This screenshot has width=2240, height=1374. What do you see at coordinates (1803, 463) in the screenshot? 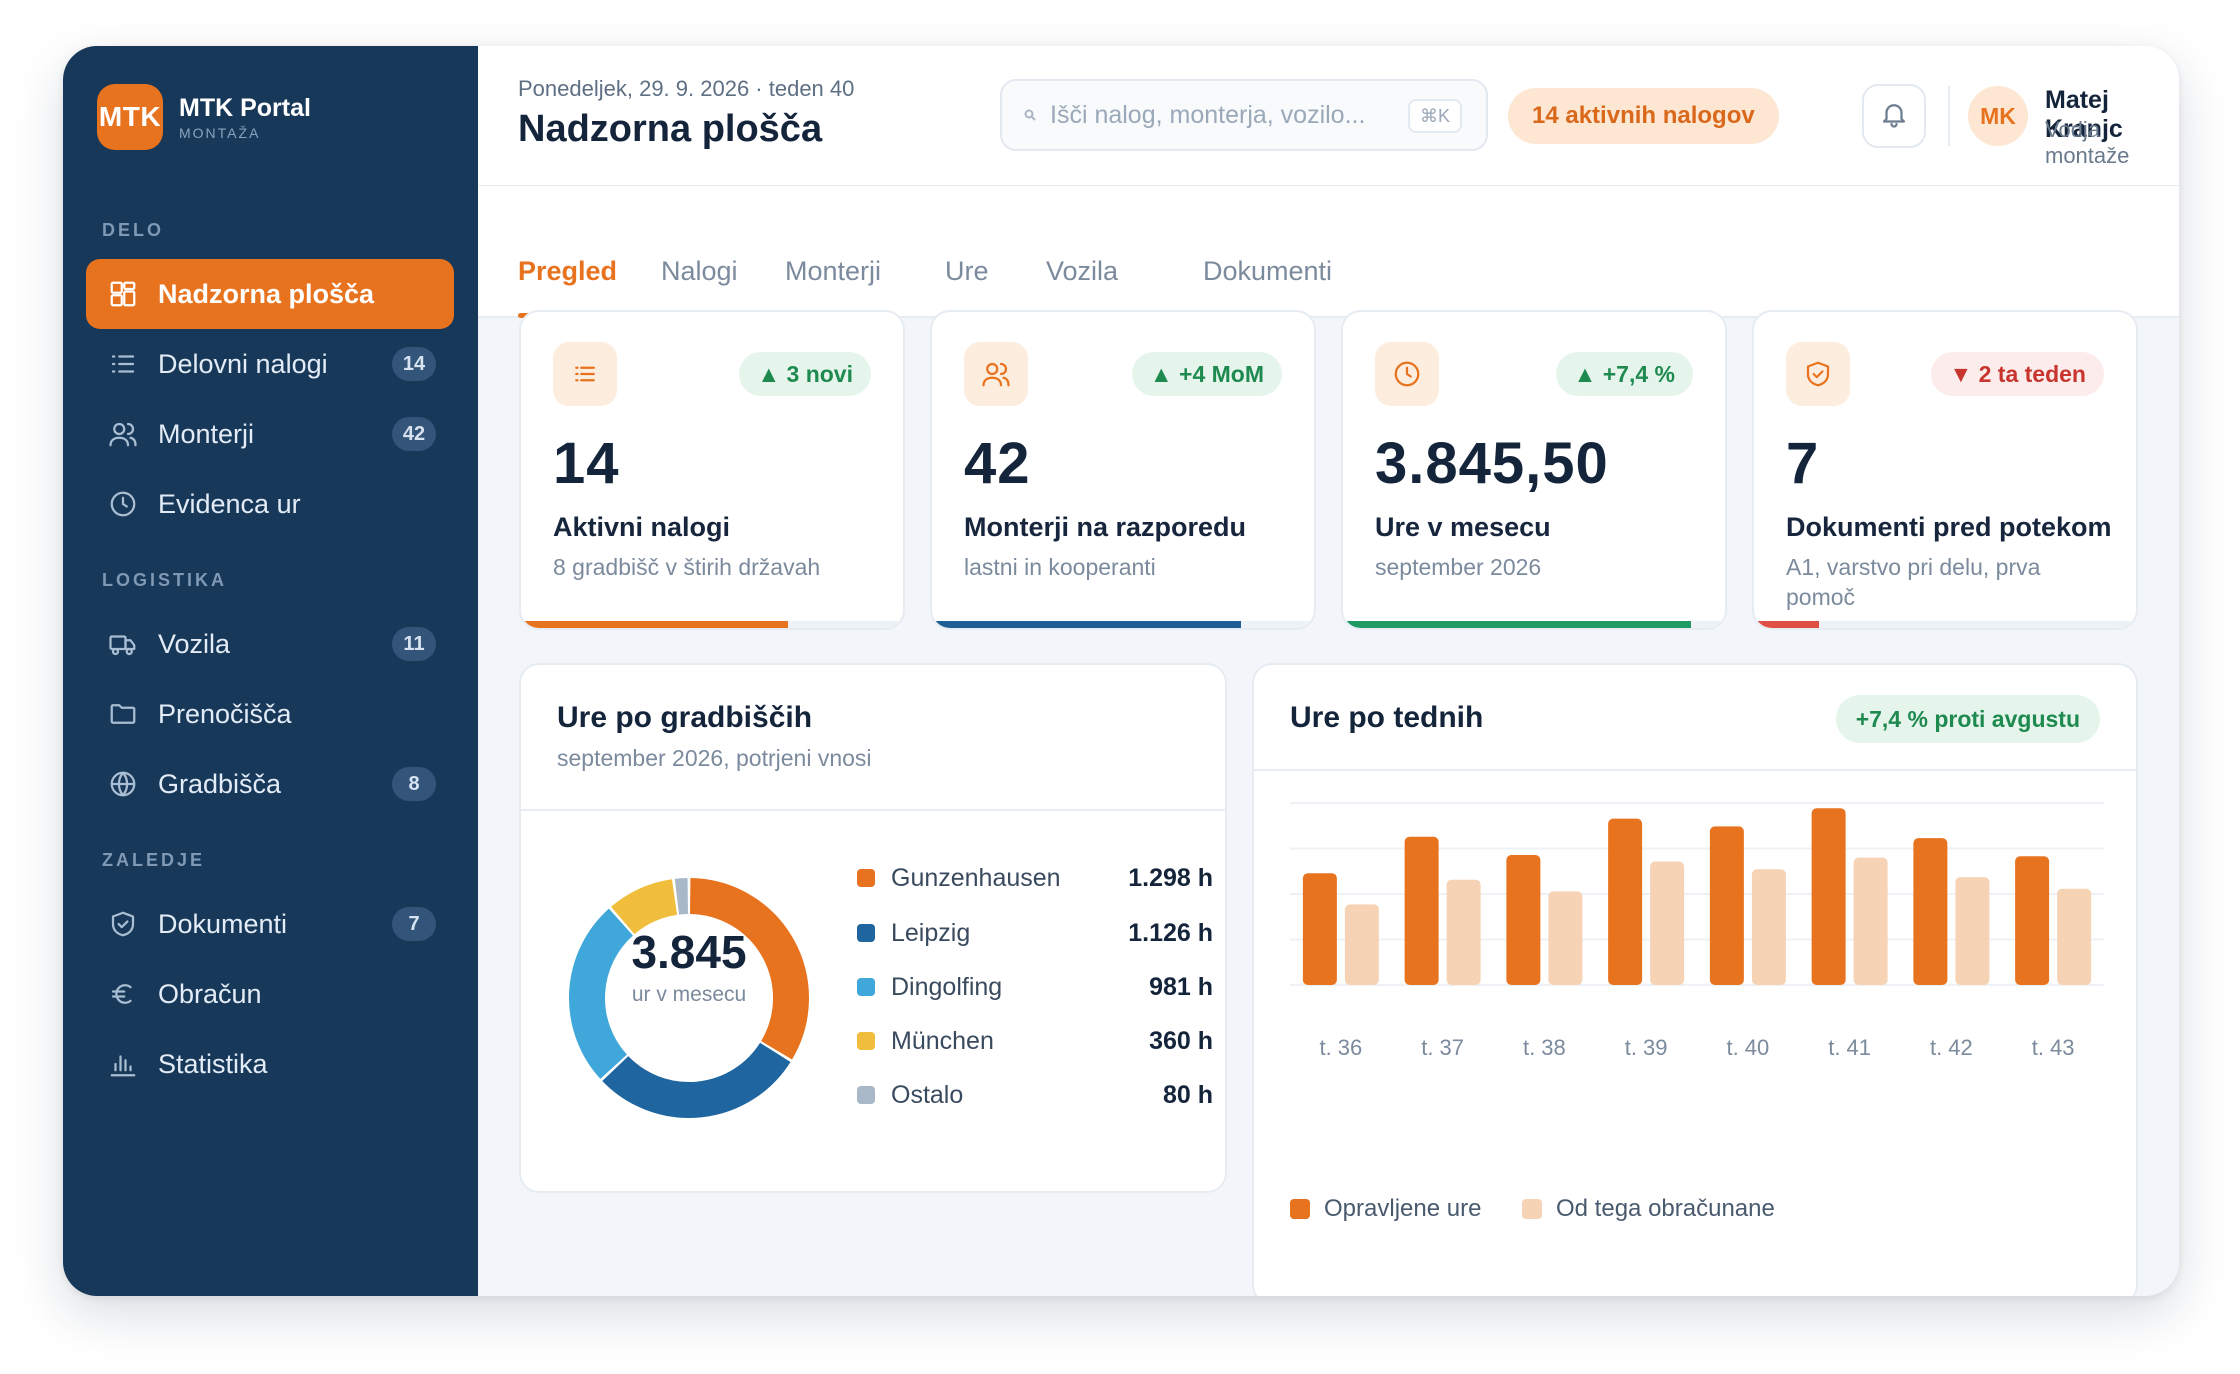
I see `kpi-value: 7` at bounding box center [1803, 463].